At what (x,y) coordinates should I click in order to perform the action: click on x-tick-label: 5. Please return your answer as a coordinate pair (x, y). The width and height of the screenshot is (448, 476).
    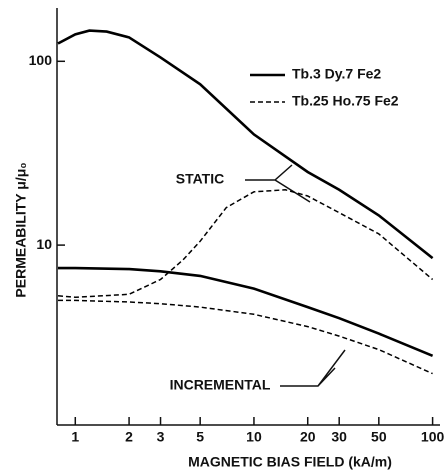
    Looking at the image, I should click on (200, 437).